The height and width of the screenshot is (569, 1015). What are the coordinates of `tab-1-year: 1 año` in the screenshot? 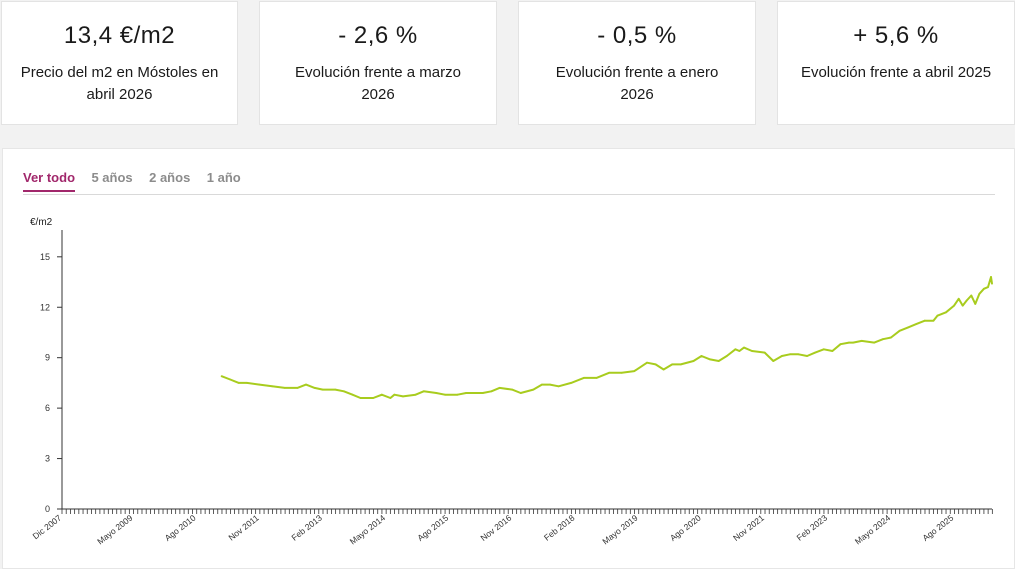 It's located at (223, 177).